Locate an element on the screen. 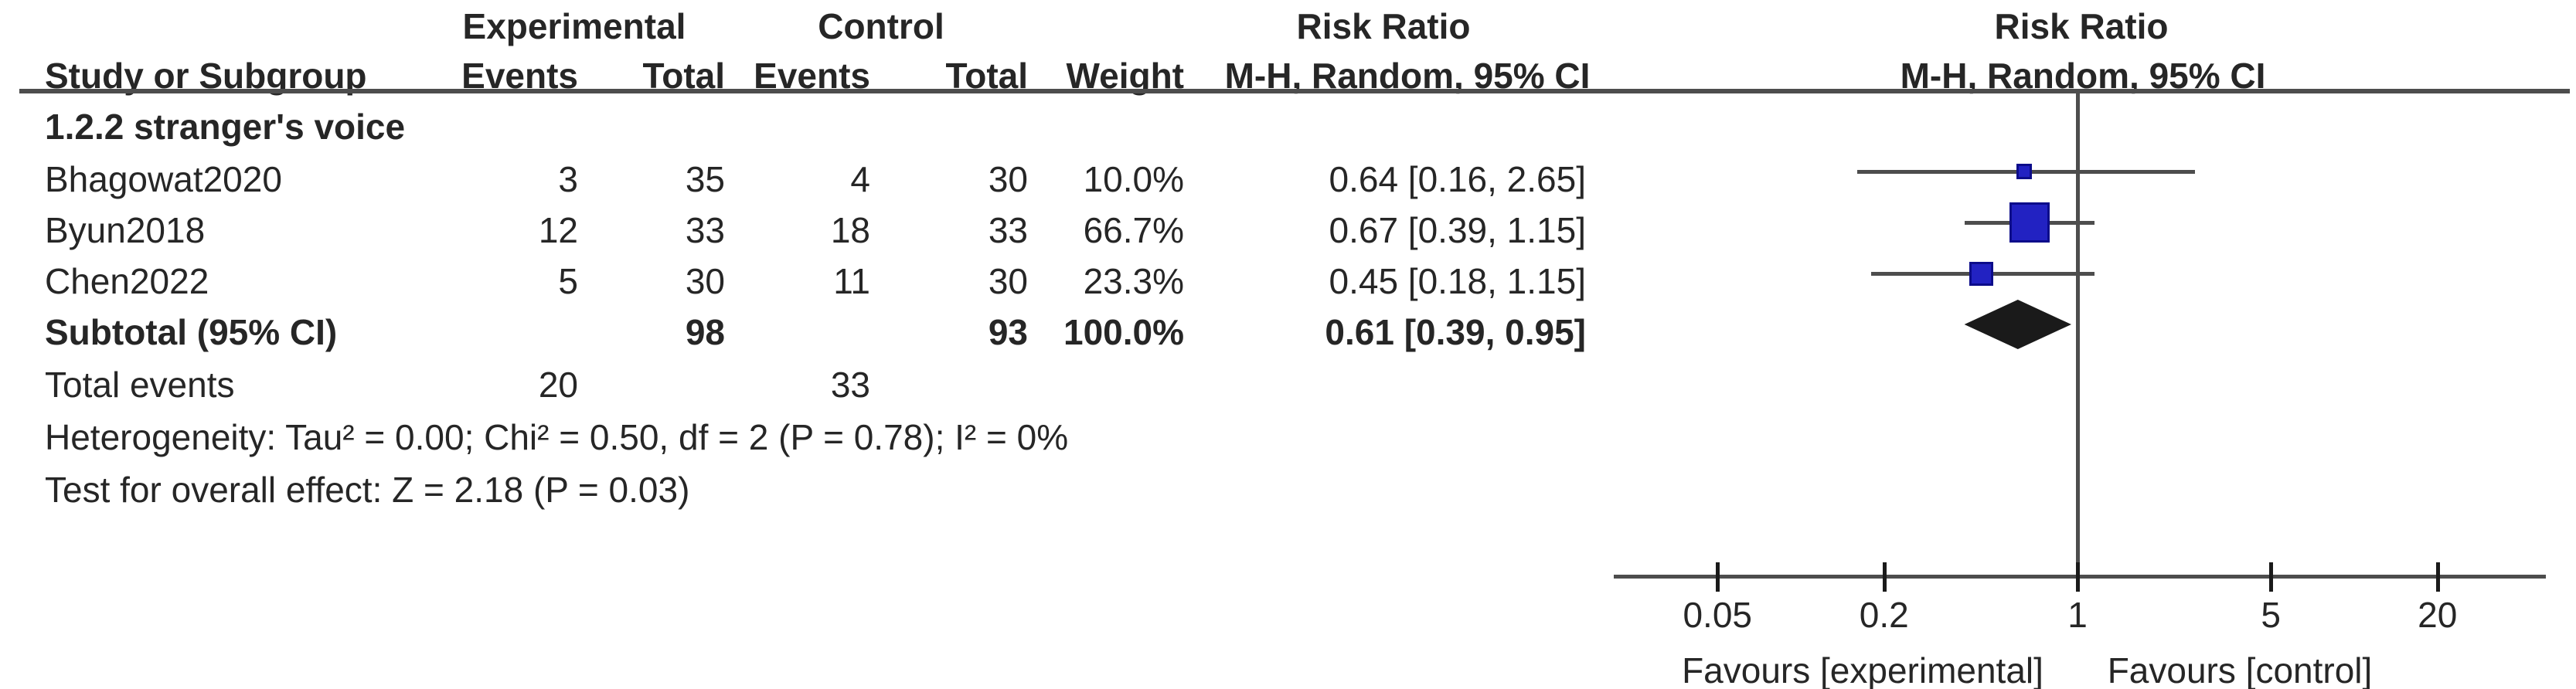 This screenshot has width=2576, height=689. summary-diamond-shape is located at coordinates (2018, 324).